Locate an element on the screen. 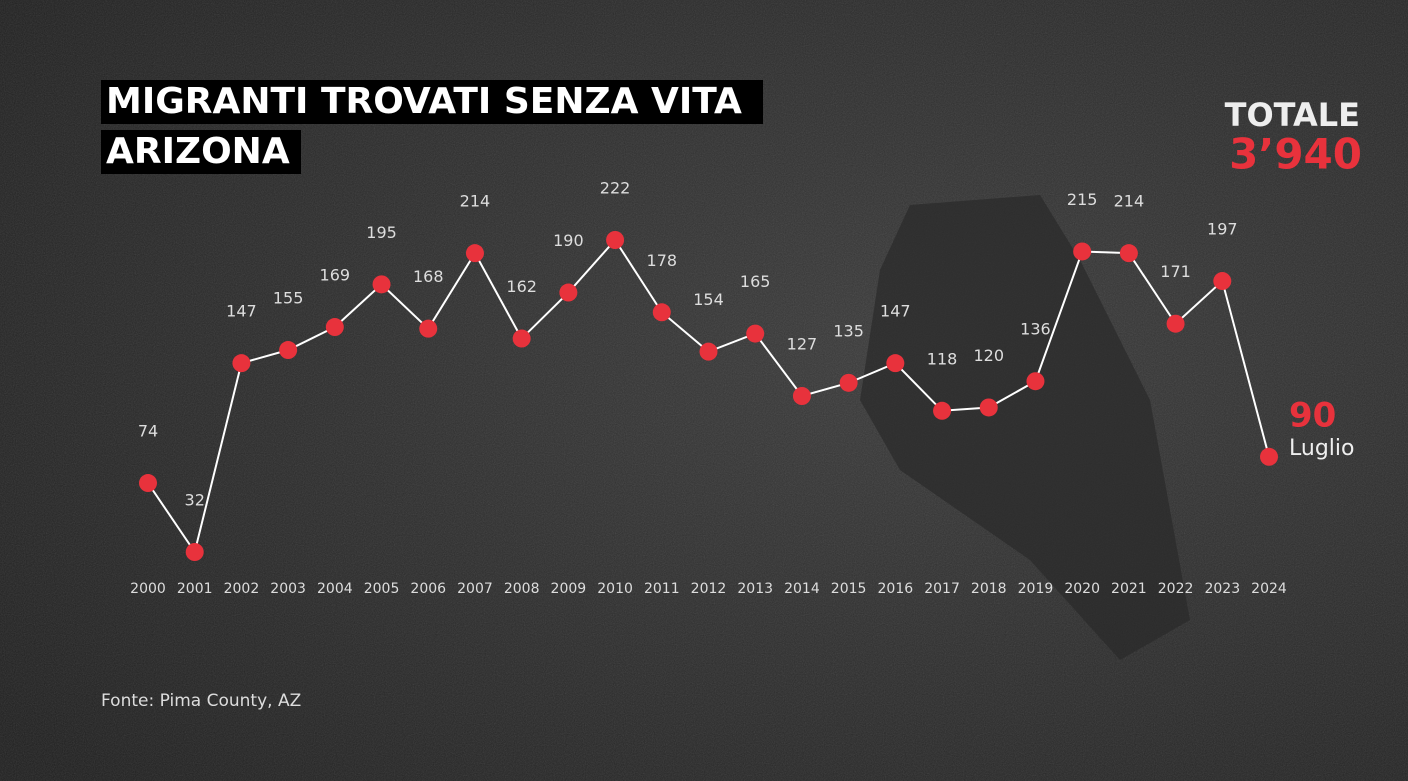 The height and width of the screenshot is (781, 1408). x-tick-label: 2019 is located at coordinates (1036, 589).